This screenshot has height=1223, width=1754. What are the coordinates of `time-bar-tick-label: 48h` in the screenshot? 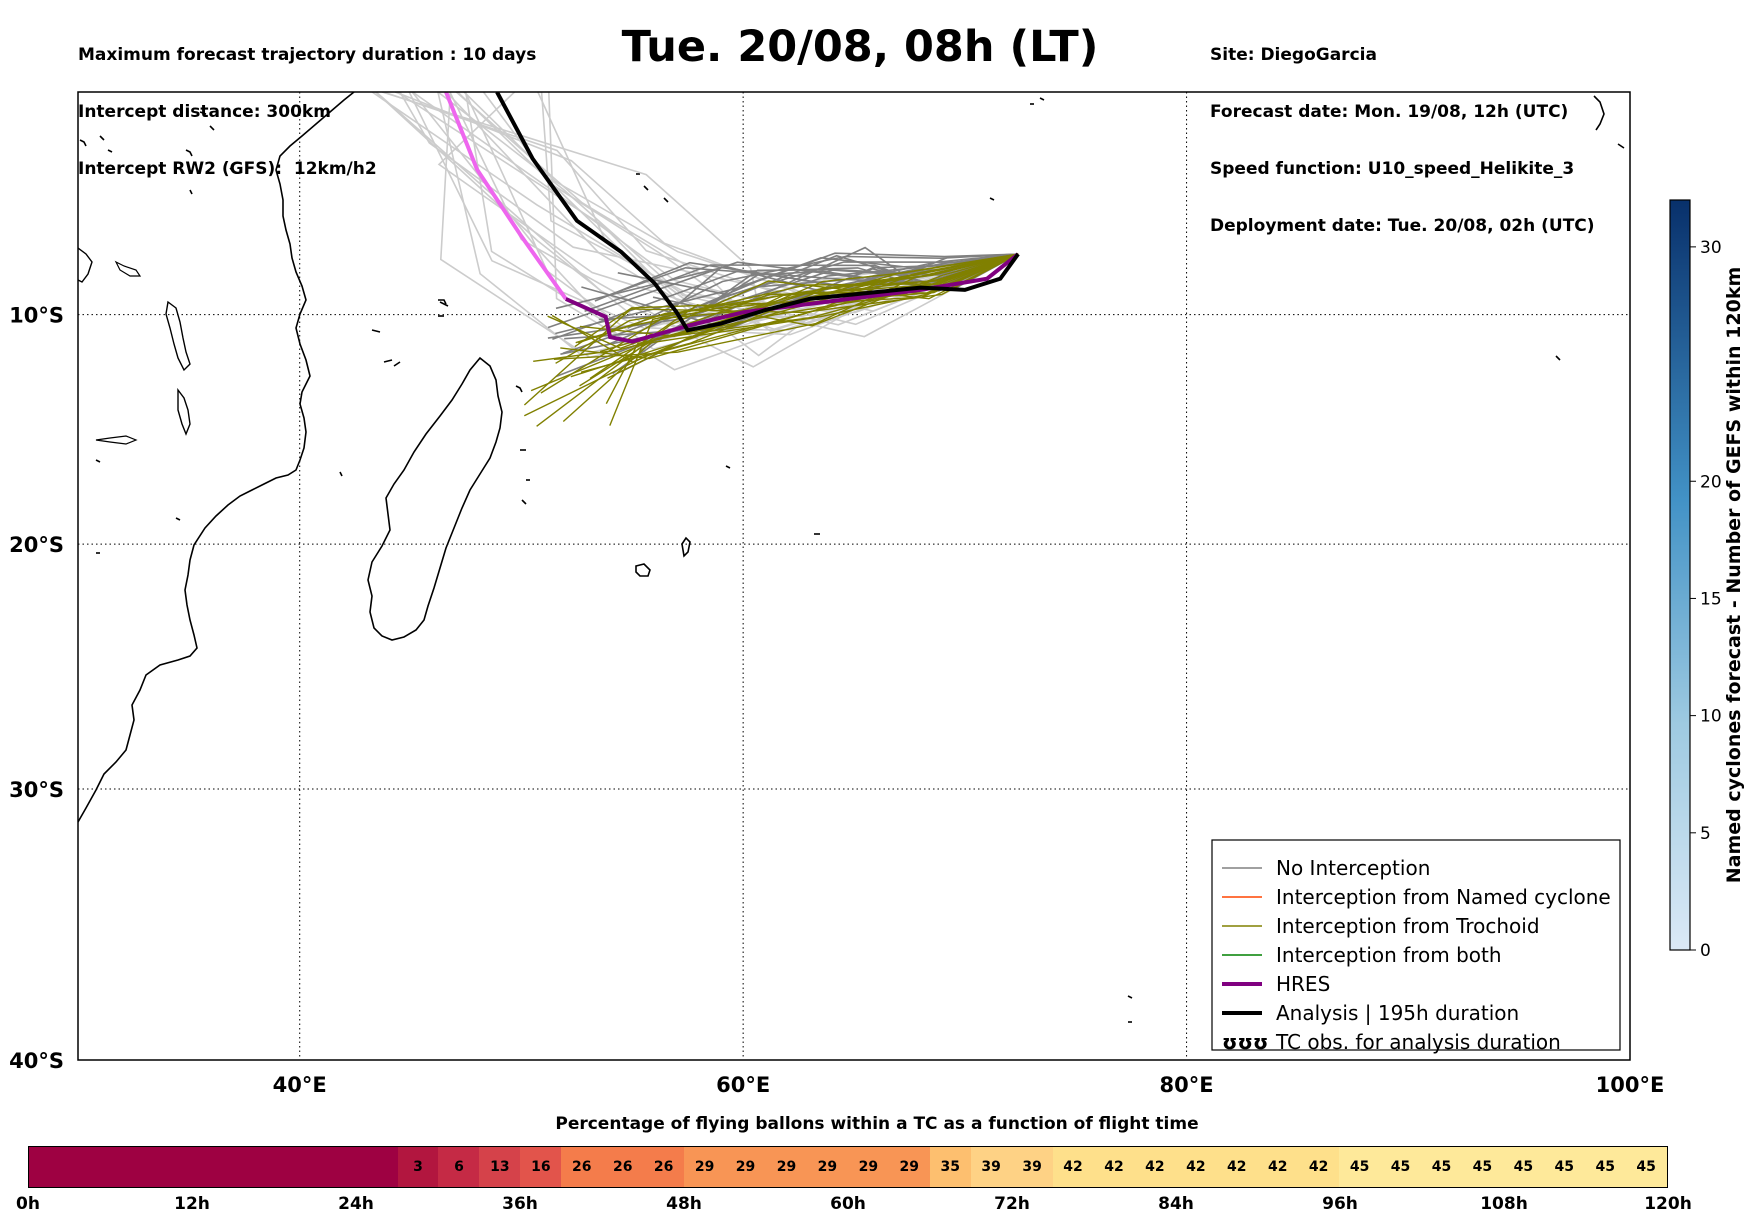 It's located at (684, 1204).